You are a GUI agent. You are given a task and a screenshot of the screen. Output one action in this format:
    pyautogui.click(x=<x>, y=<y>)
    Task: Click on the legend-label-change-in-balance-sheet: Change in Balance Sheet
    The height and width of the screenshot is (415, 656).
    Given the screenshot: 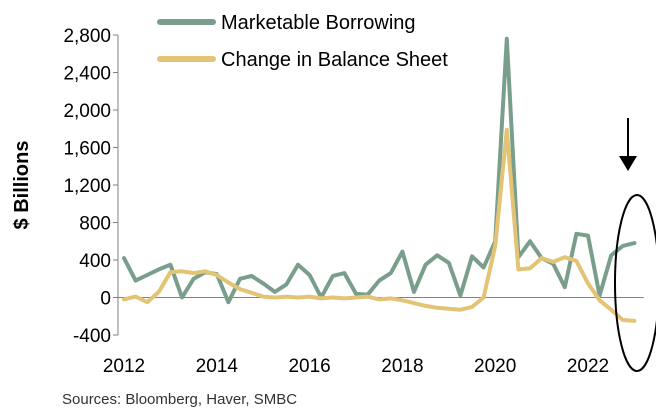 What is the action you would take?
    pyautogui.click(x=334, y=60)
    